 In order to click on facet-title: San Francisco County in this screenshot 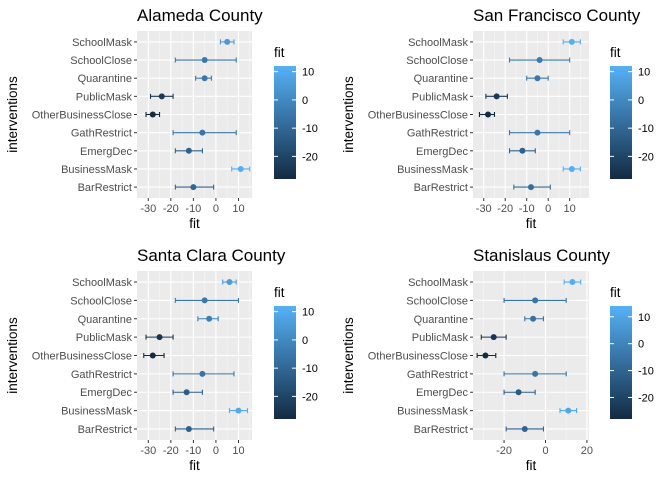, I will do `click(557, 15)`.